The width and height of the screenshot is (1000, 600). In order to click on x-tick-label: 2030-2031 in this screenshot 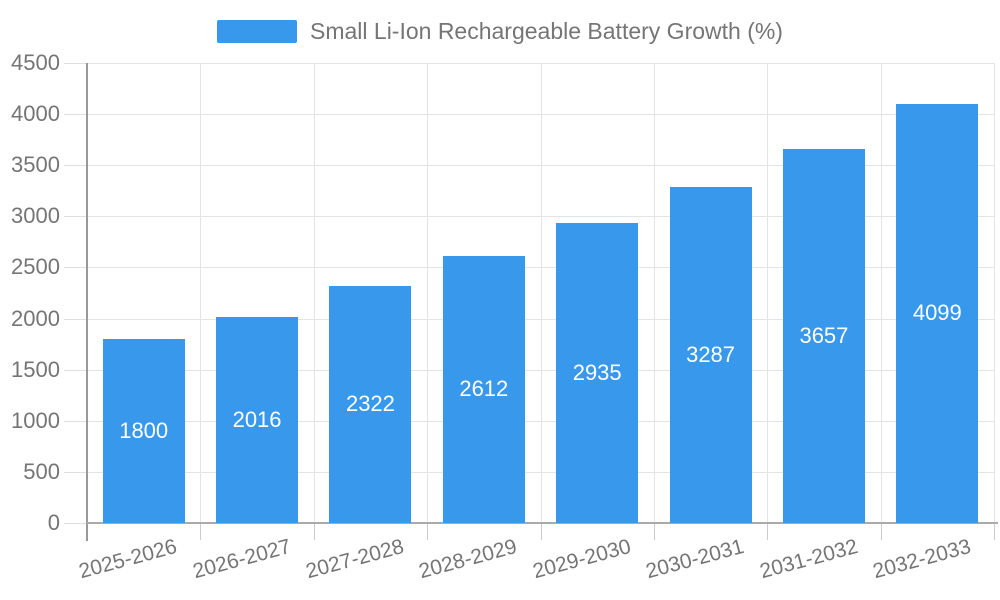, I will do `click(695, 559)`.